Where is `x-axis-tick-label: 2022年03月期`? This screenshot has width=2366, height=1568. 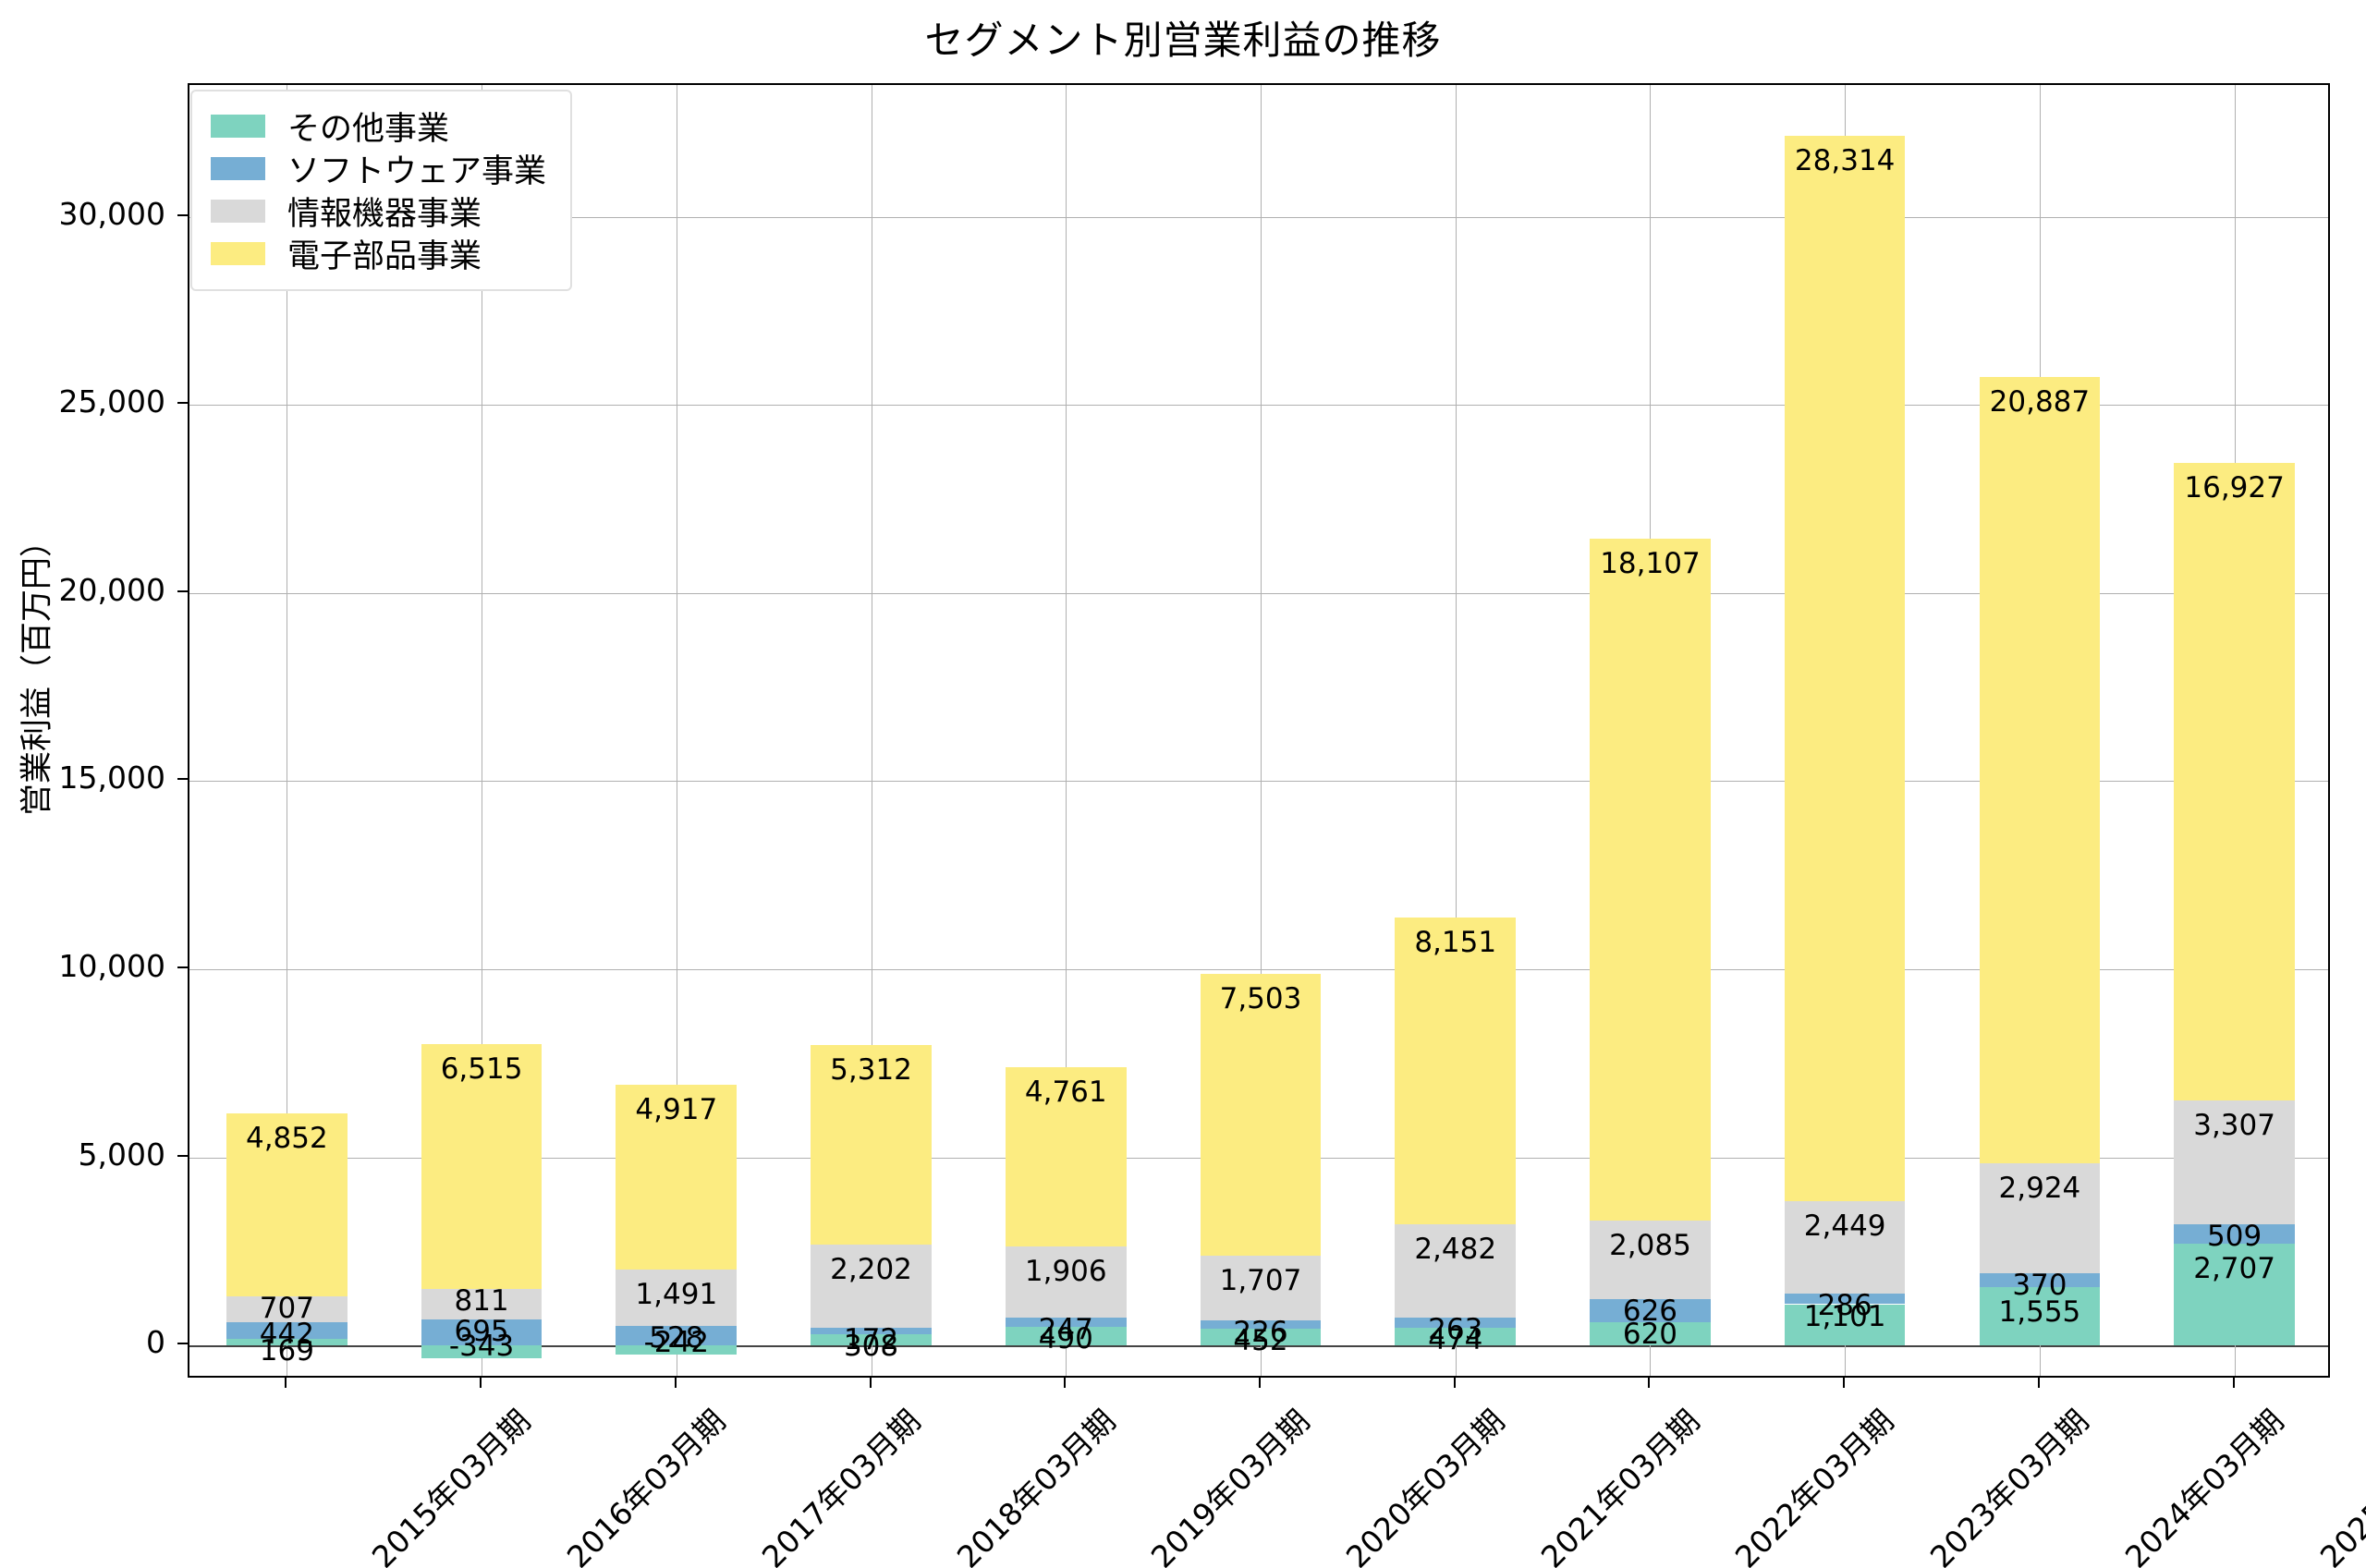
x-axis-tick-label: 2022年03月期 is located at coordinates (1814, 1485).